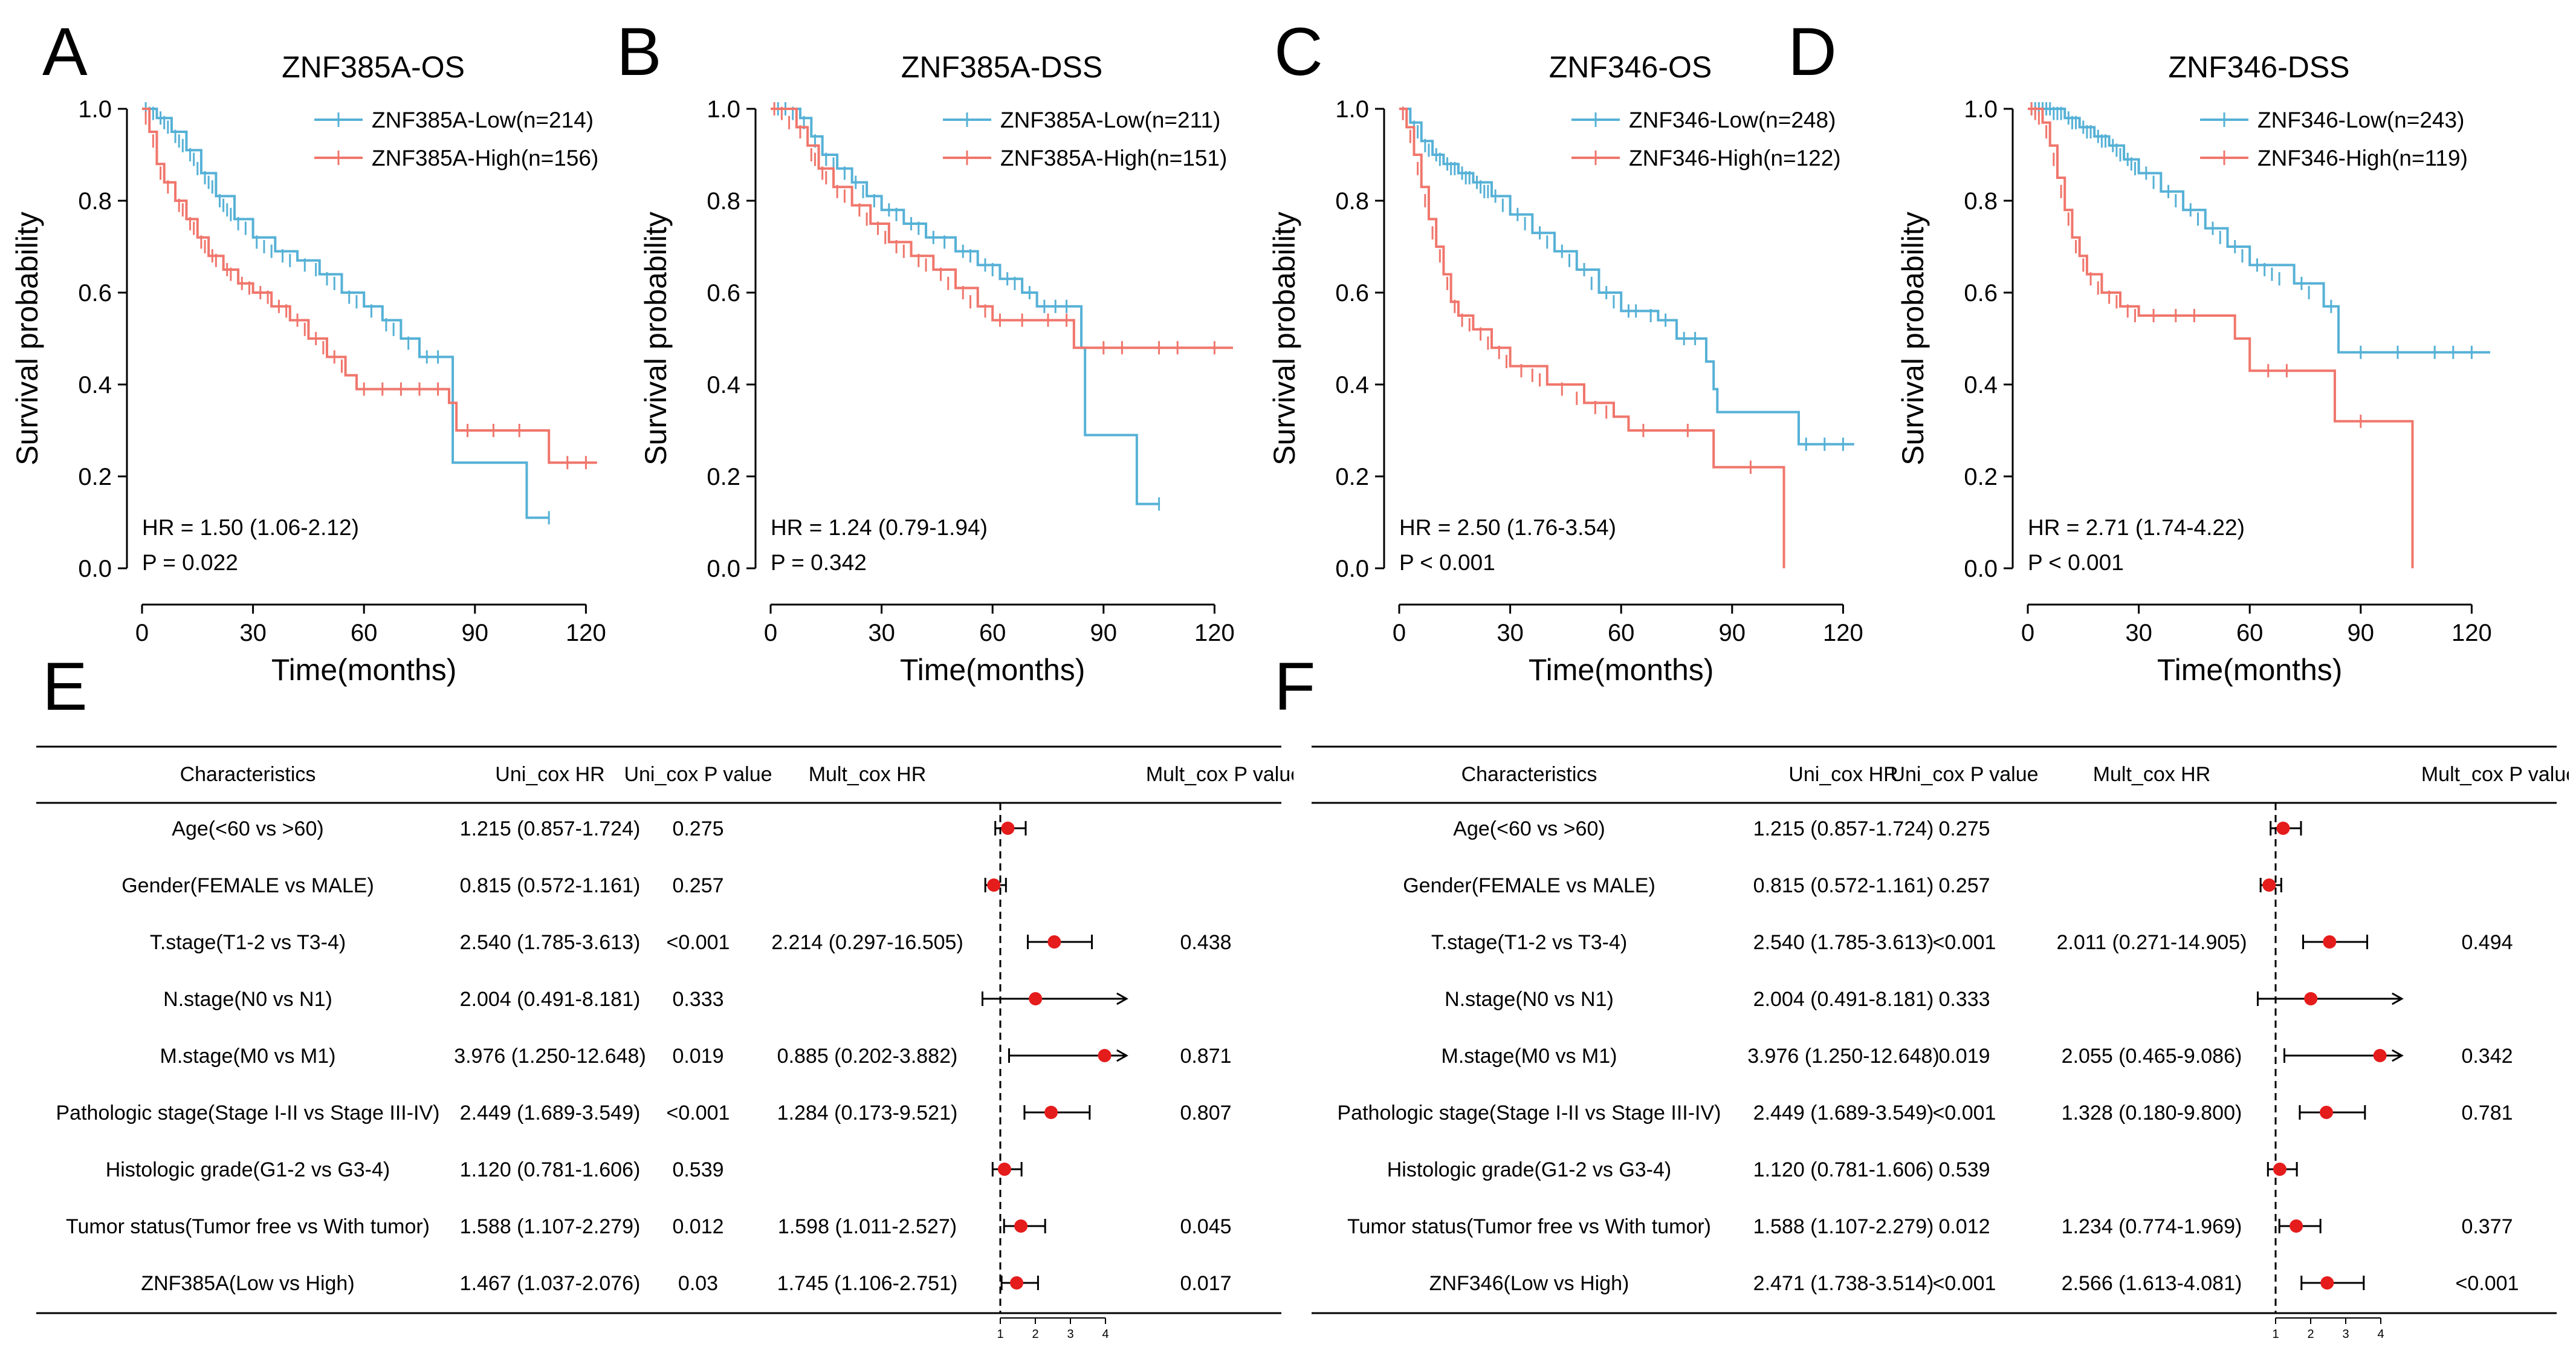 This screenshot has width=2576, height=1350. I want to click on row-characteristic: Age(<60 vs >60), so click(247, 828).